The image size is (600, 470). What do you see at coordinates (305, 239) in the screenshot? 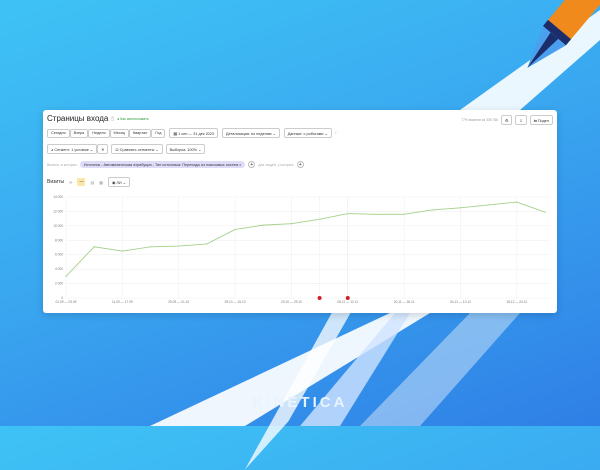
I see `visits-line` at bounding box center [305, 239].